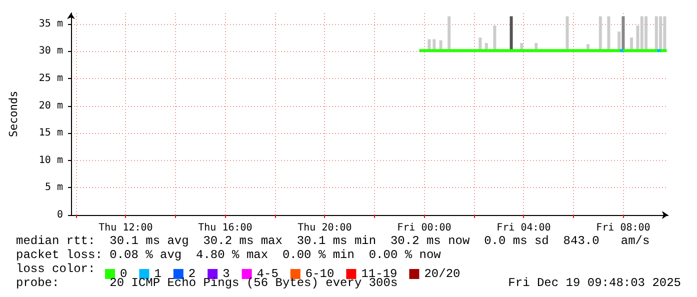  What do you see at coordinates (50, 160) in the screenshot?
I see `y-tick-label: 10 m` at bounding box center [50, 160].